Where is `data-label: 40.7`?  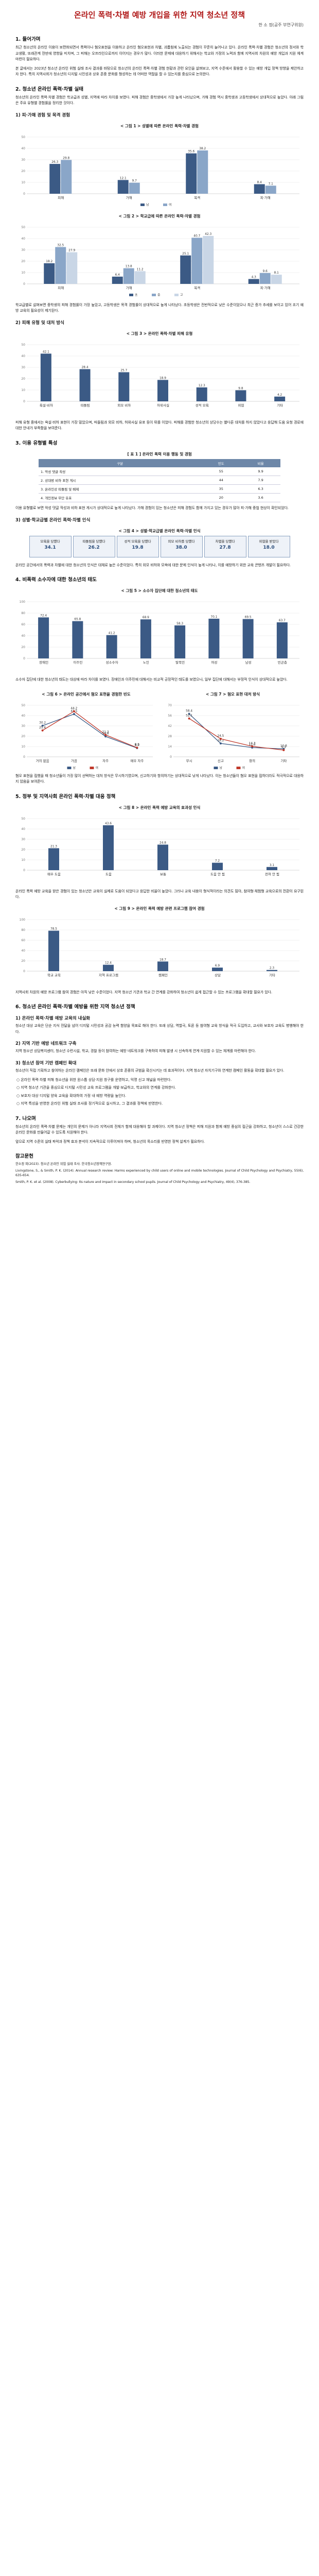
data-label: 40.7 is located at coordinates (196, 236).